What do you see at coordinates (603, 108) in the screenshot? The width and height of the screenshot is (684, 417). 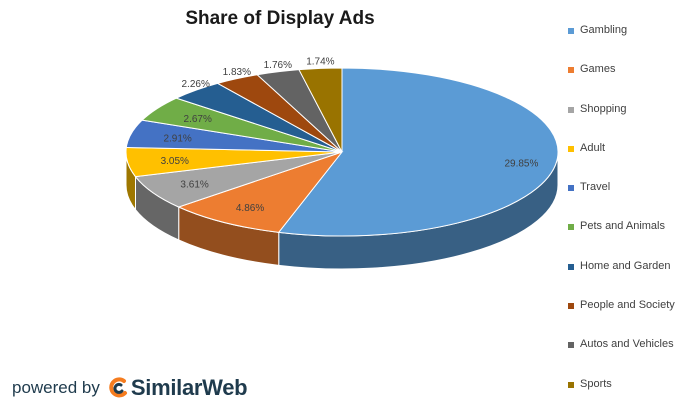 I see `legend-label: Shopping` at bounding box center [603, 108].